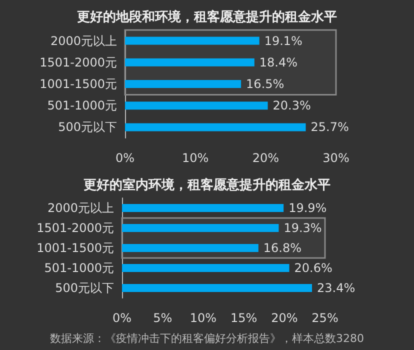 The height and width of the screenshot is (350, 414). I want to click on data-label: 19.1%, so click(283, 41).